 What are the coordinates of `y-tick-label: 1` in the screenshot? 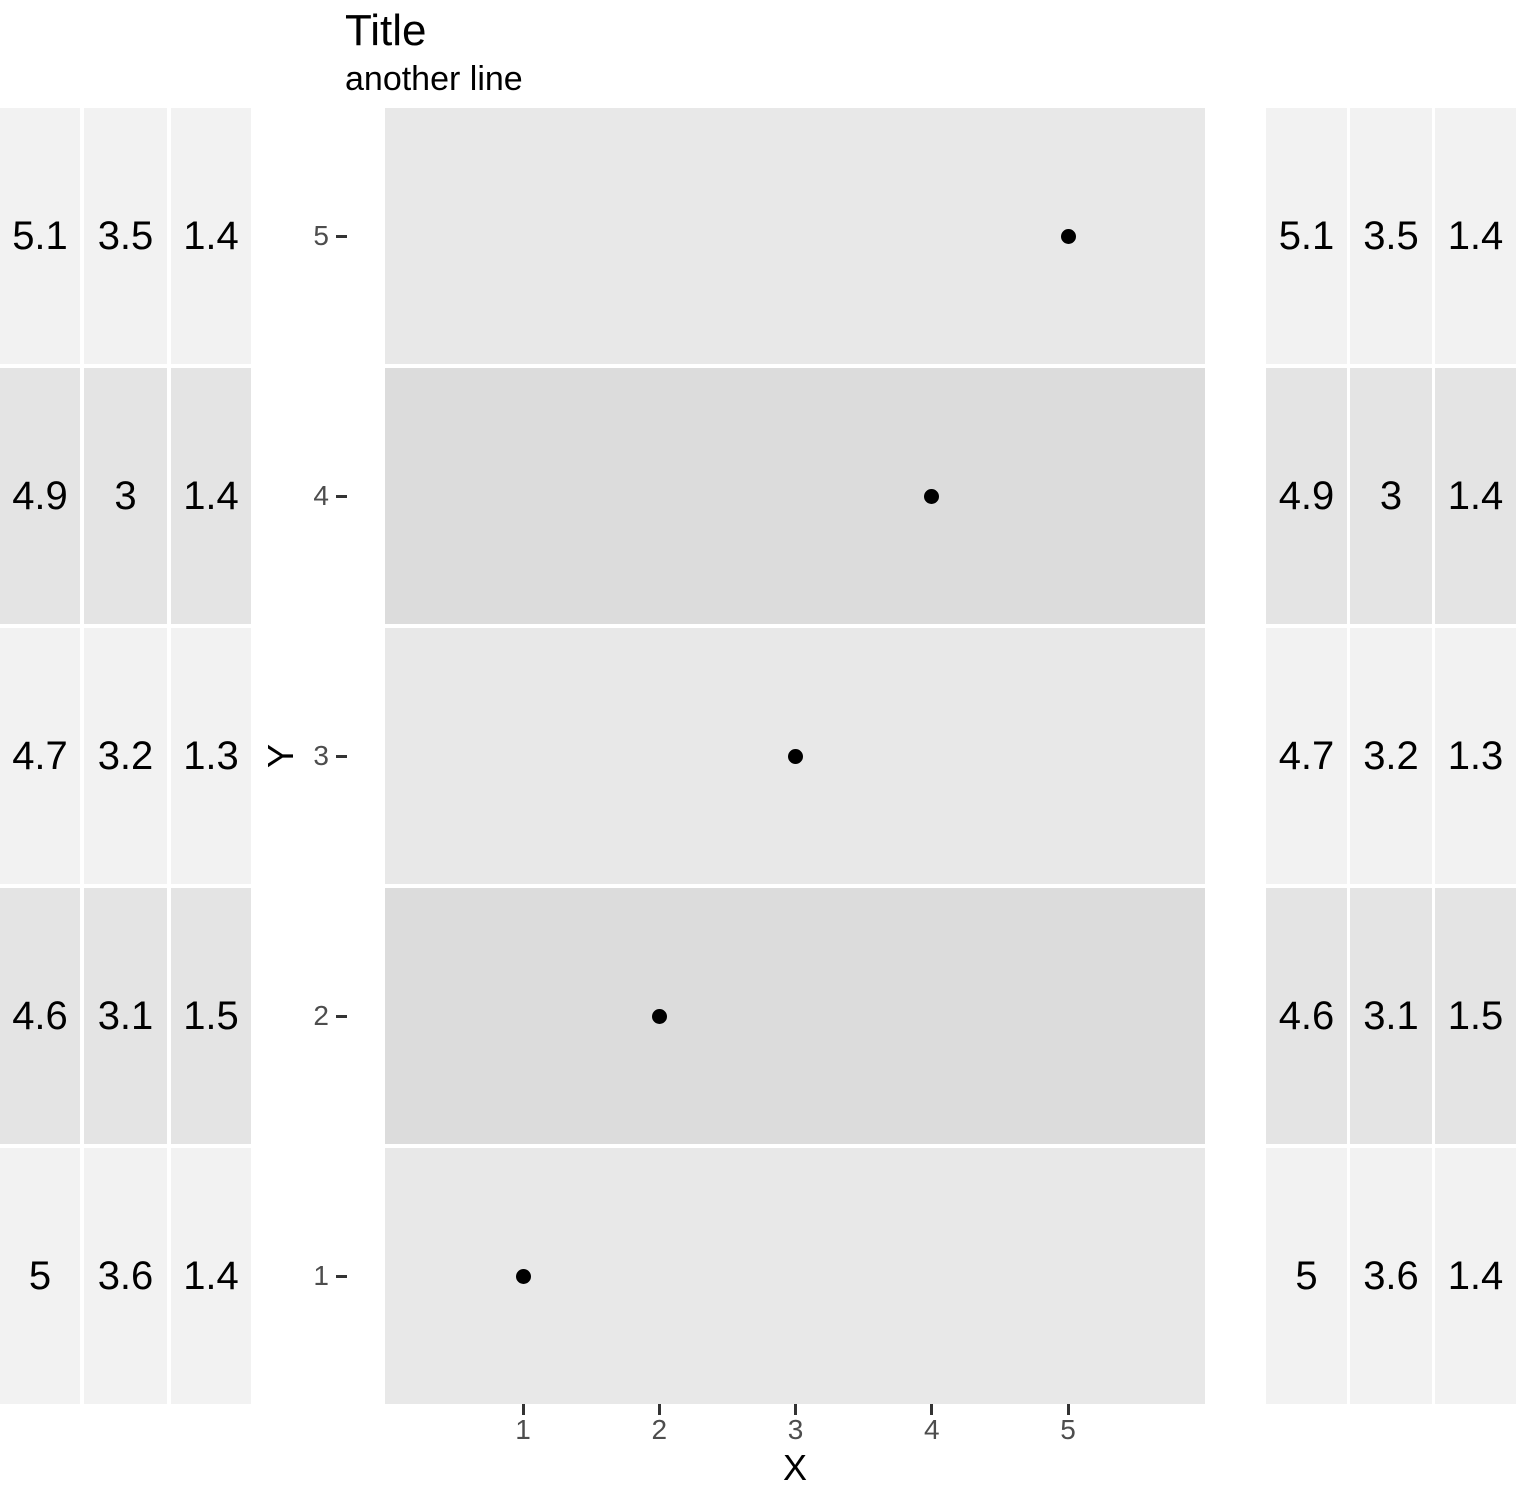 It's located at (321, 1275).